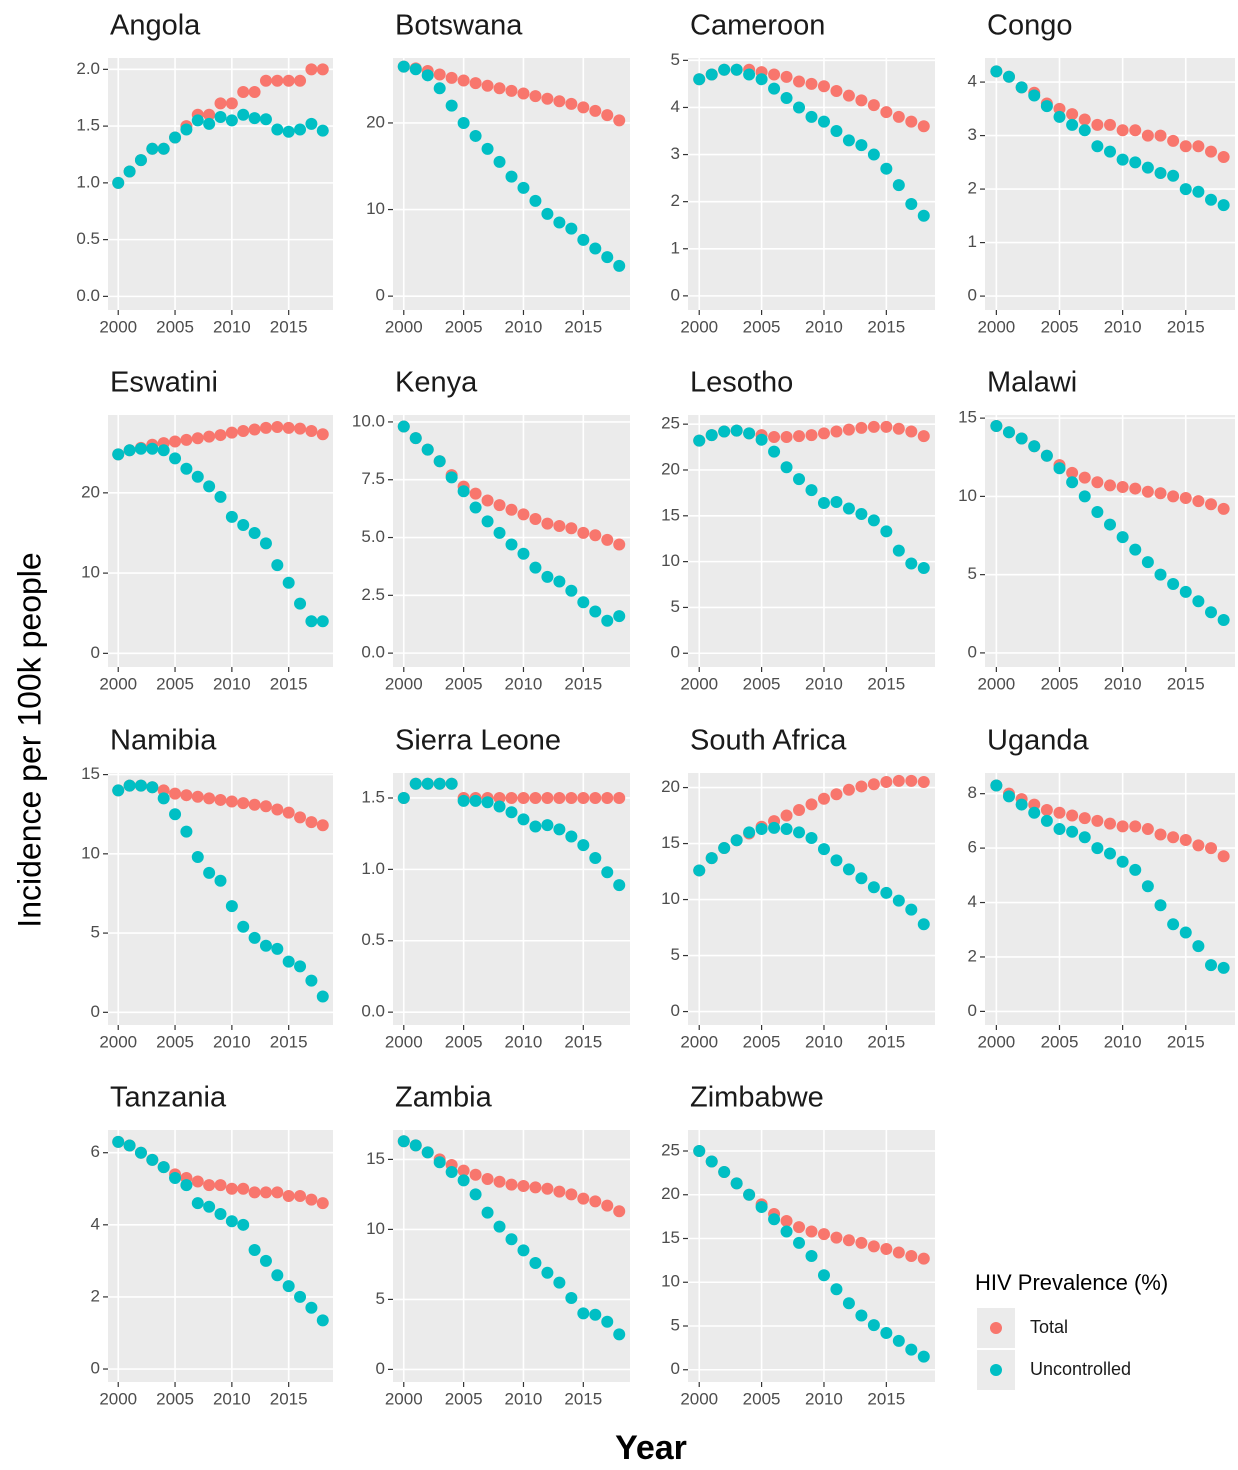 This screenshot has width=1238, height=1470. What do you see at coordinates (972, 134) in the screenshot?
I see `y-tick-label: 3` at bounding box center [972, 134].